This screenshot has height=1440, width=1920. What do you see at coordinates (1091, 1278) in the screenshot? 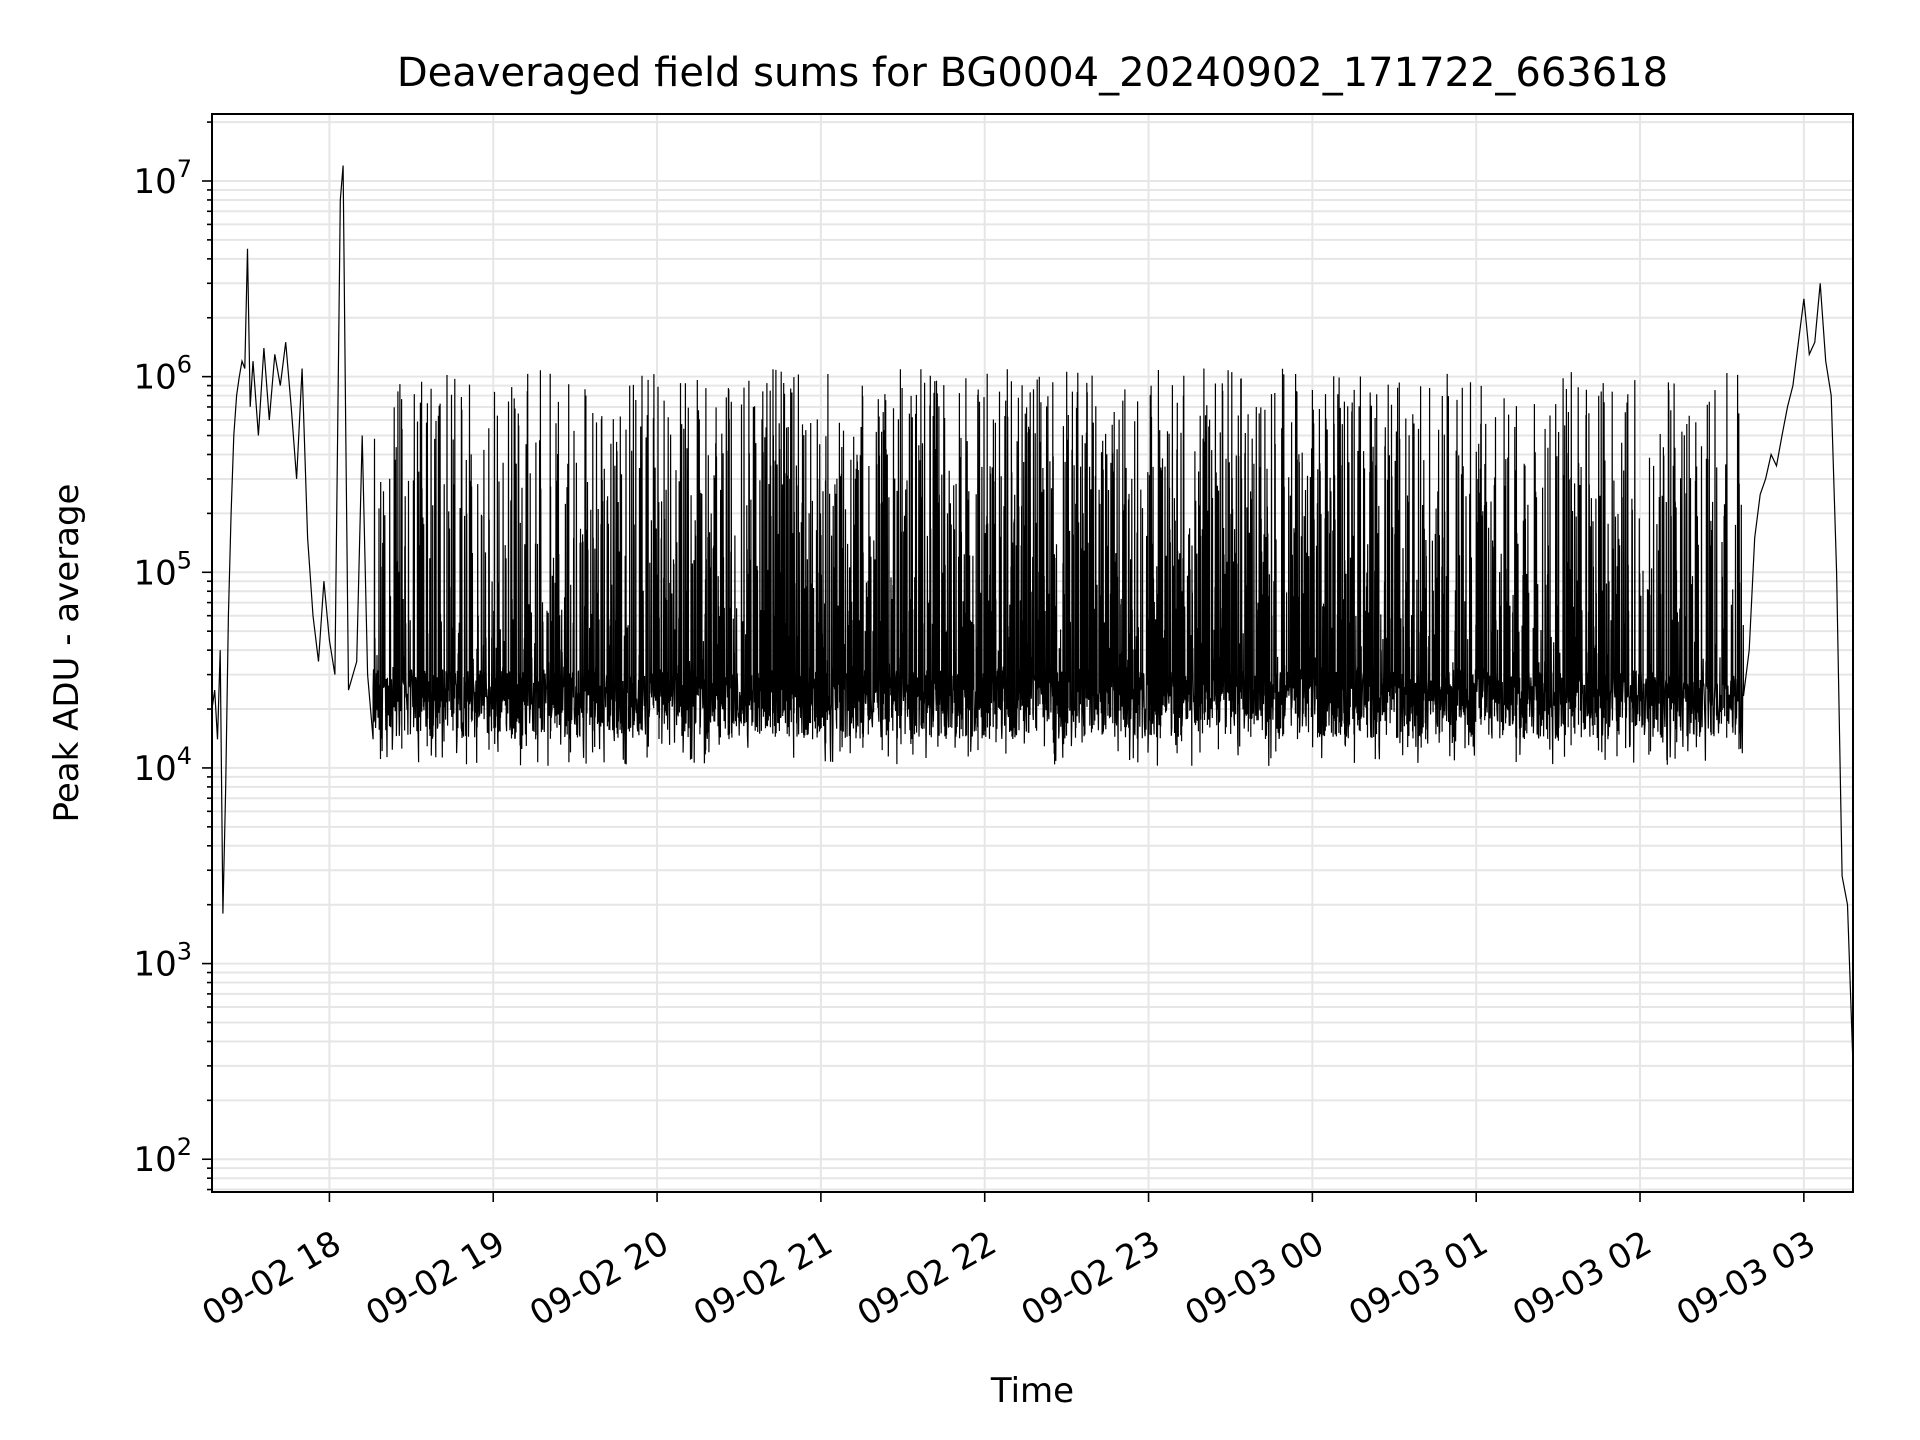
I see `x-tick-label: 09-02 23` at bounding box center [1091, 1278].